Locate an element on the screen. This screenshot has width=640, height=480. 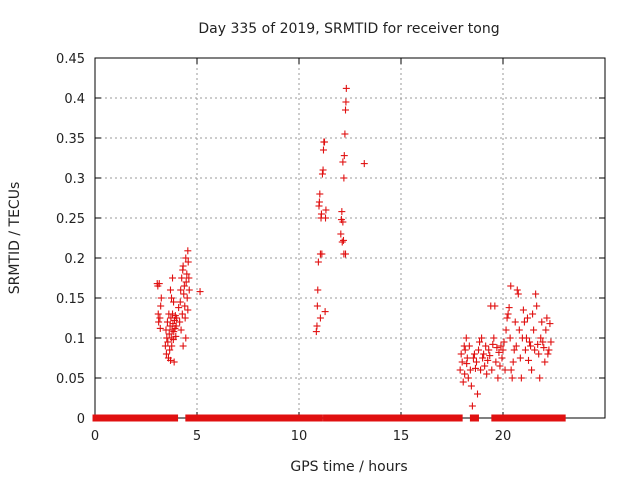
x-tick-label: 5 is located at coordinates (197, 436).